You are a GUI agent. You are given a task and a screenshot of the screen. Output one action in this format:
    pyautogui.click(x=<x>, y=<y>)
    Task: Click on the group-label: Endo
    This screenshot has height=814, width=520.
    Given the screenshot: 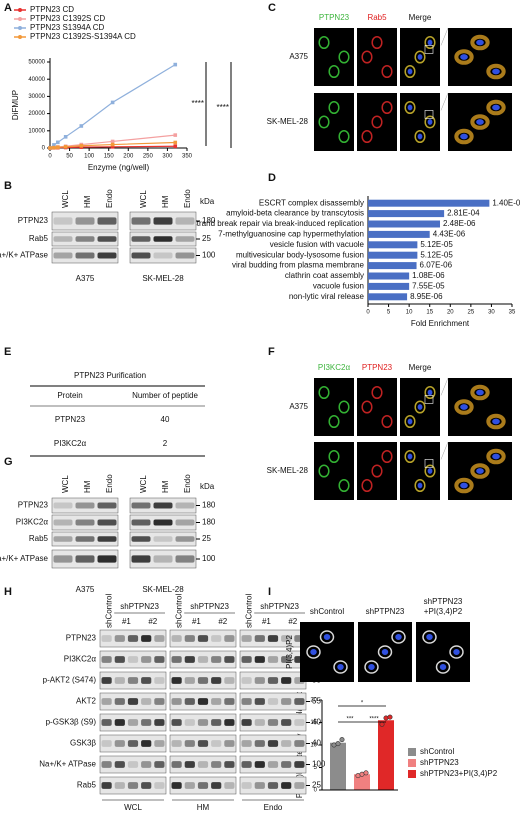 What is the action you would take?
    pyautogui.click(x=273, y=807)
    